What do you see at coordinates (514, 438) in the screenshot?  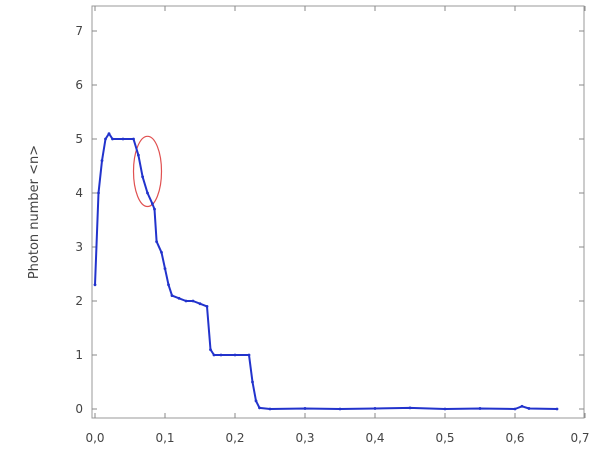 I see `x-tick-label: 0,6` at bounding box center [514, 438].